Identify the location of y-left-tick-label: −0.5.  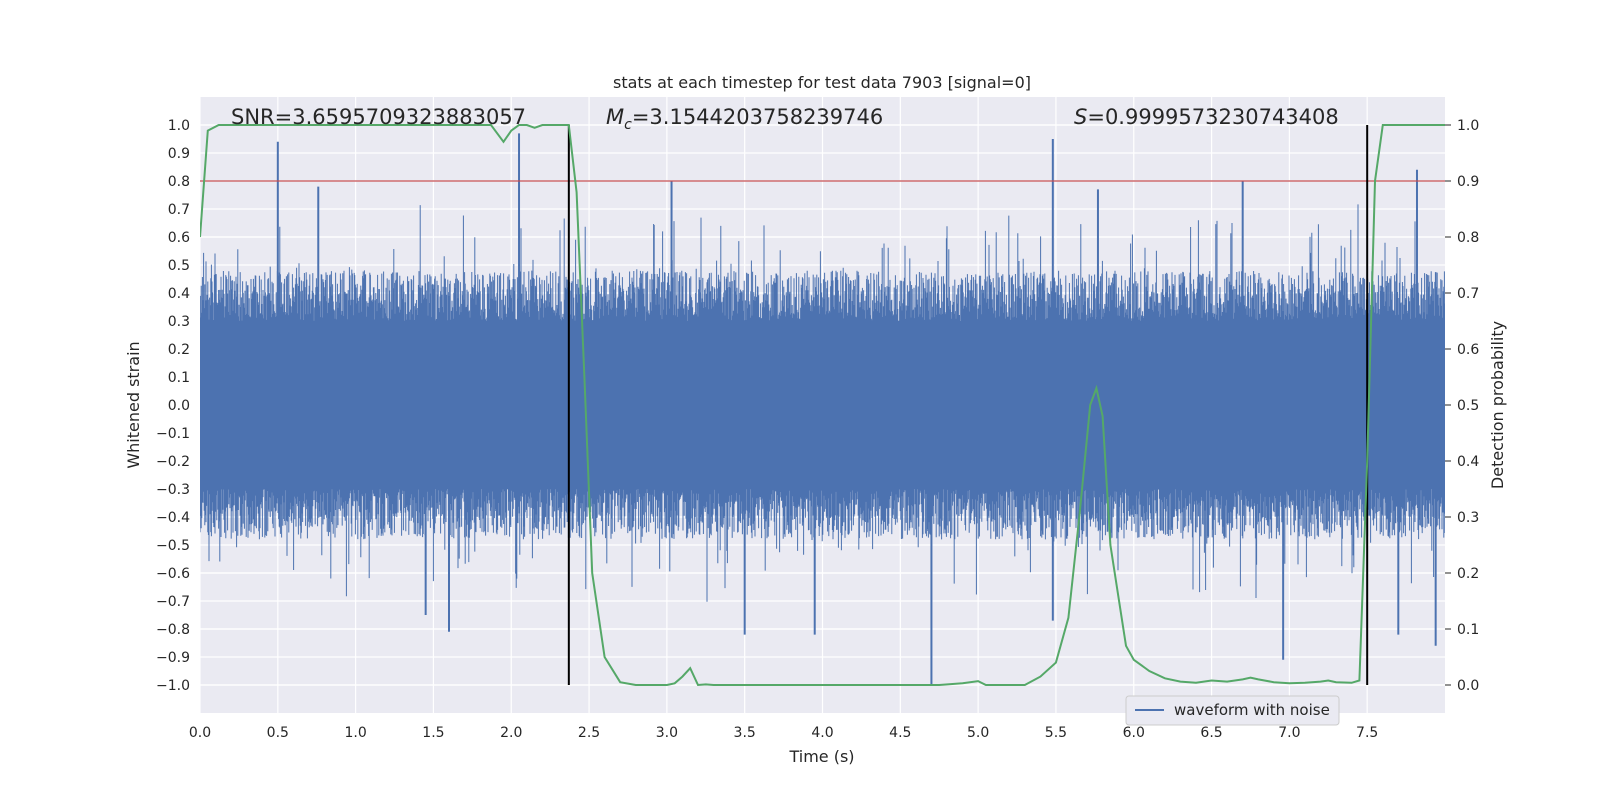
(173, 546).